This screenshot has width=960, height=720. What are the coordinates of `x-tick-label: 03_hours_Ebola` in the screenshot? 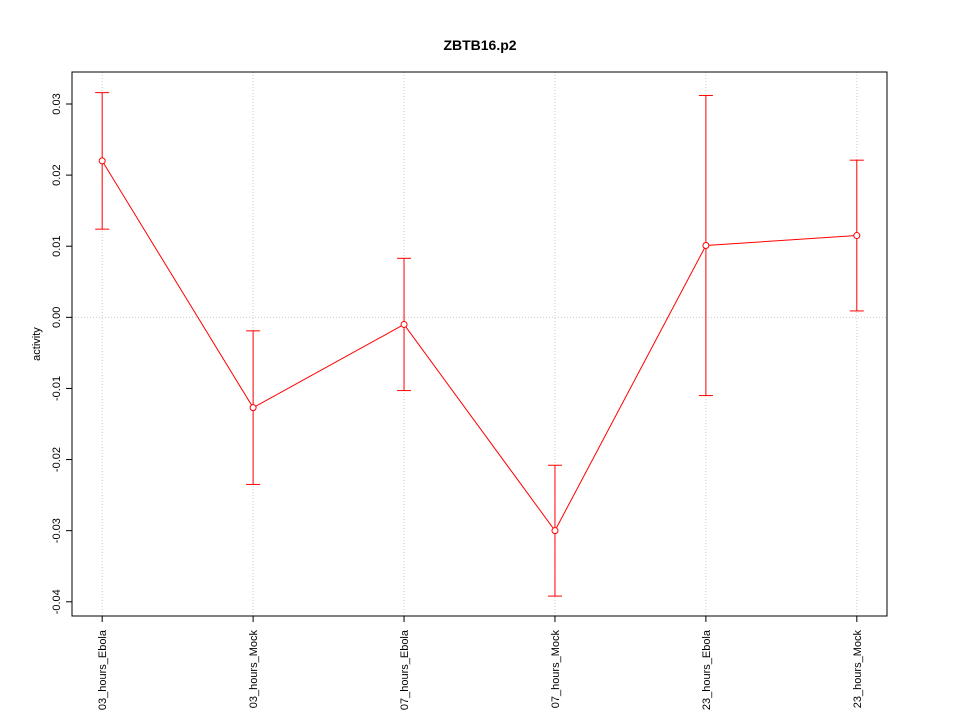 It's located at (103, 669).